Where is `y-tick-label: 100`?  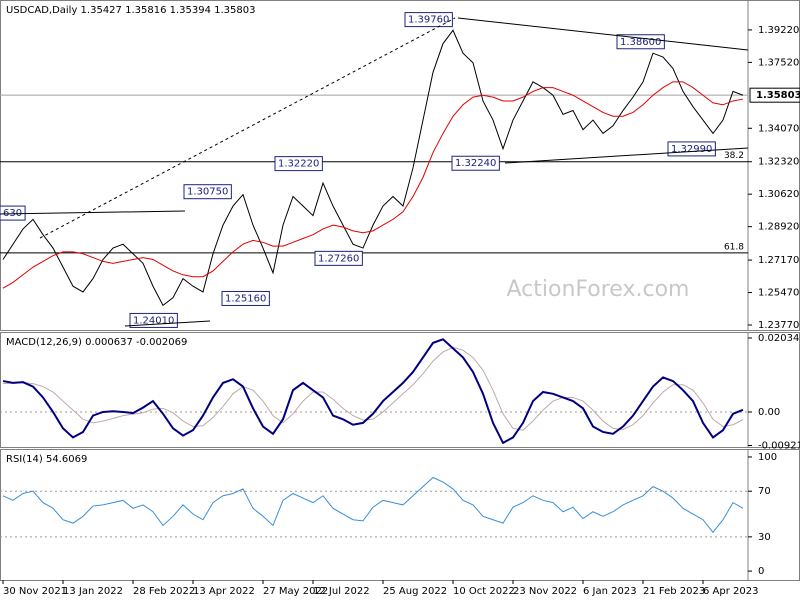
y-tick-label: 100 is located at coordinates (767, 457).